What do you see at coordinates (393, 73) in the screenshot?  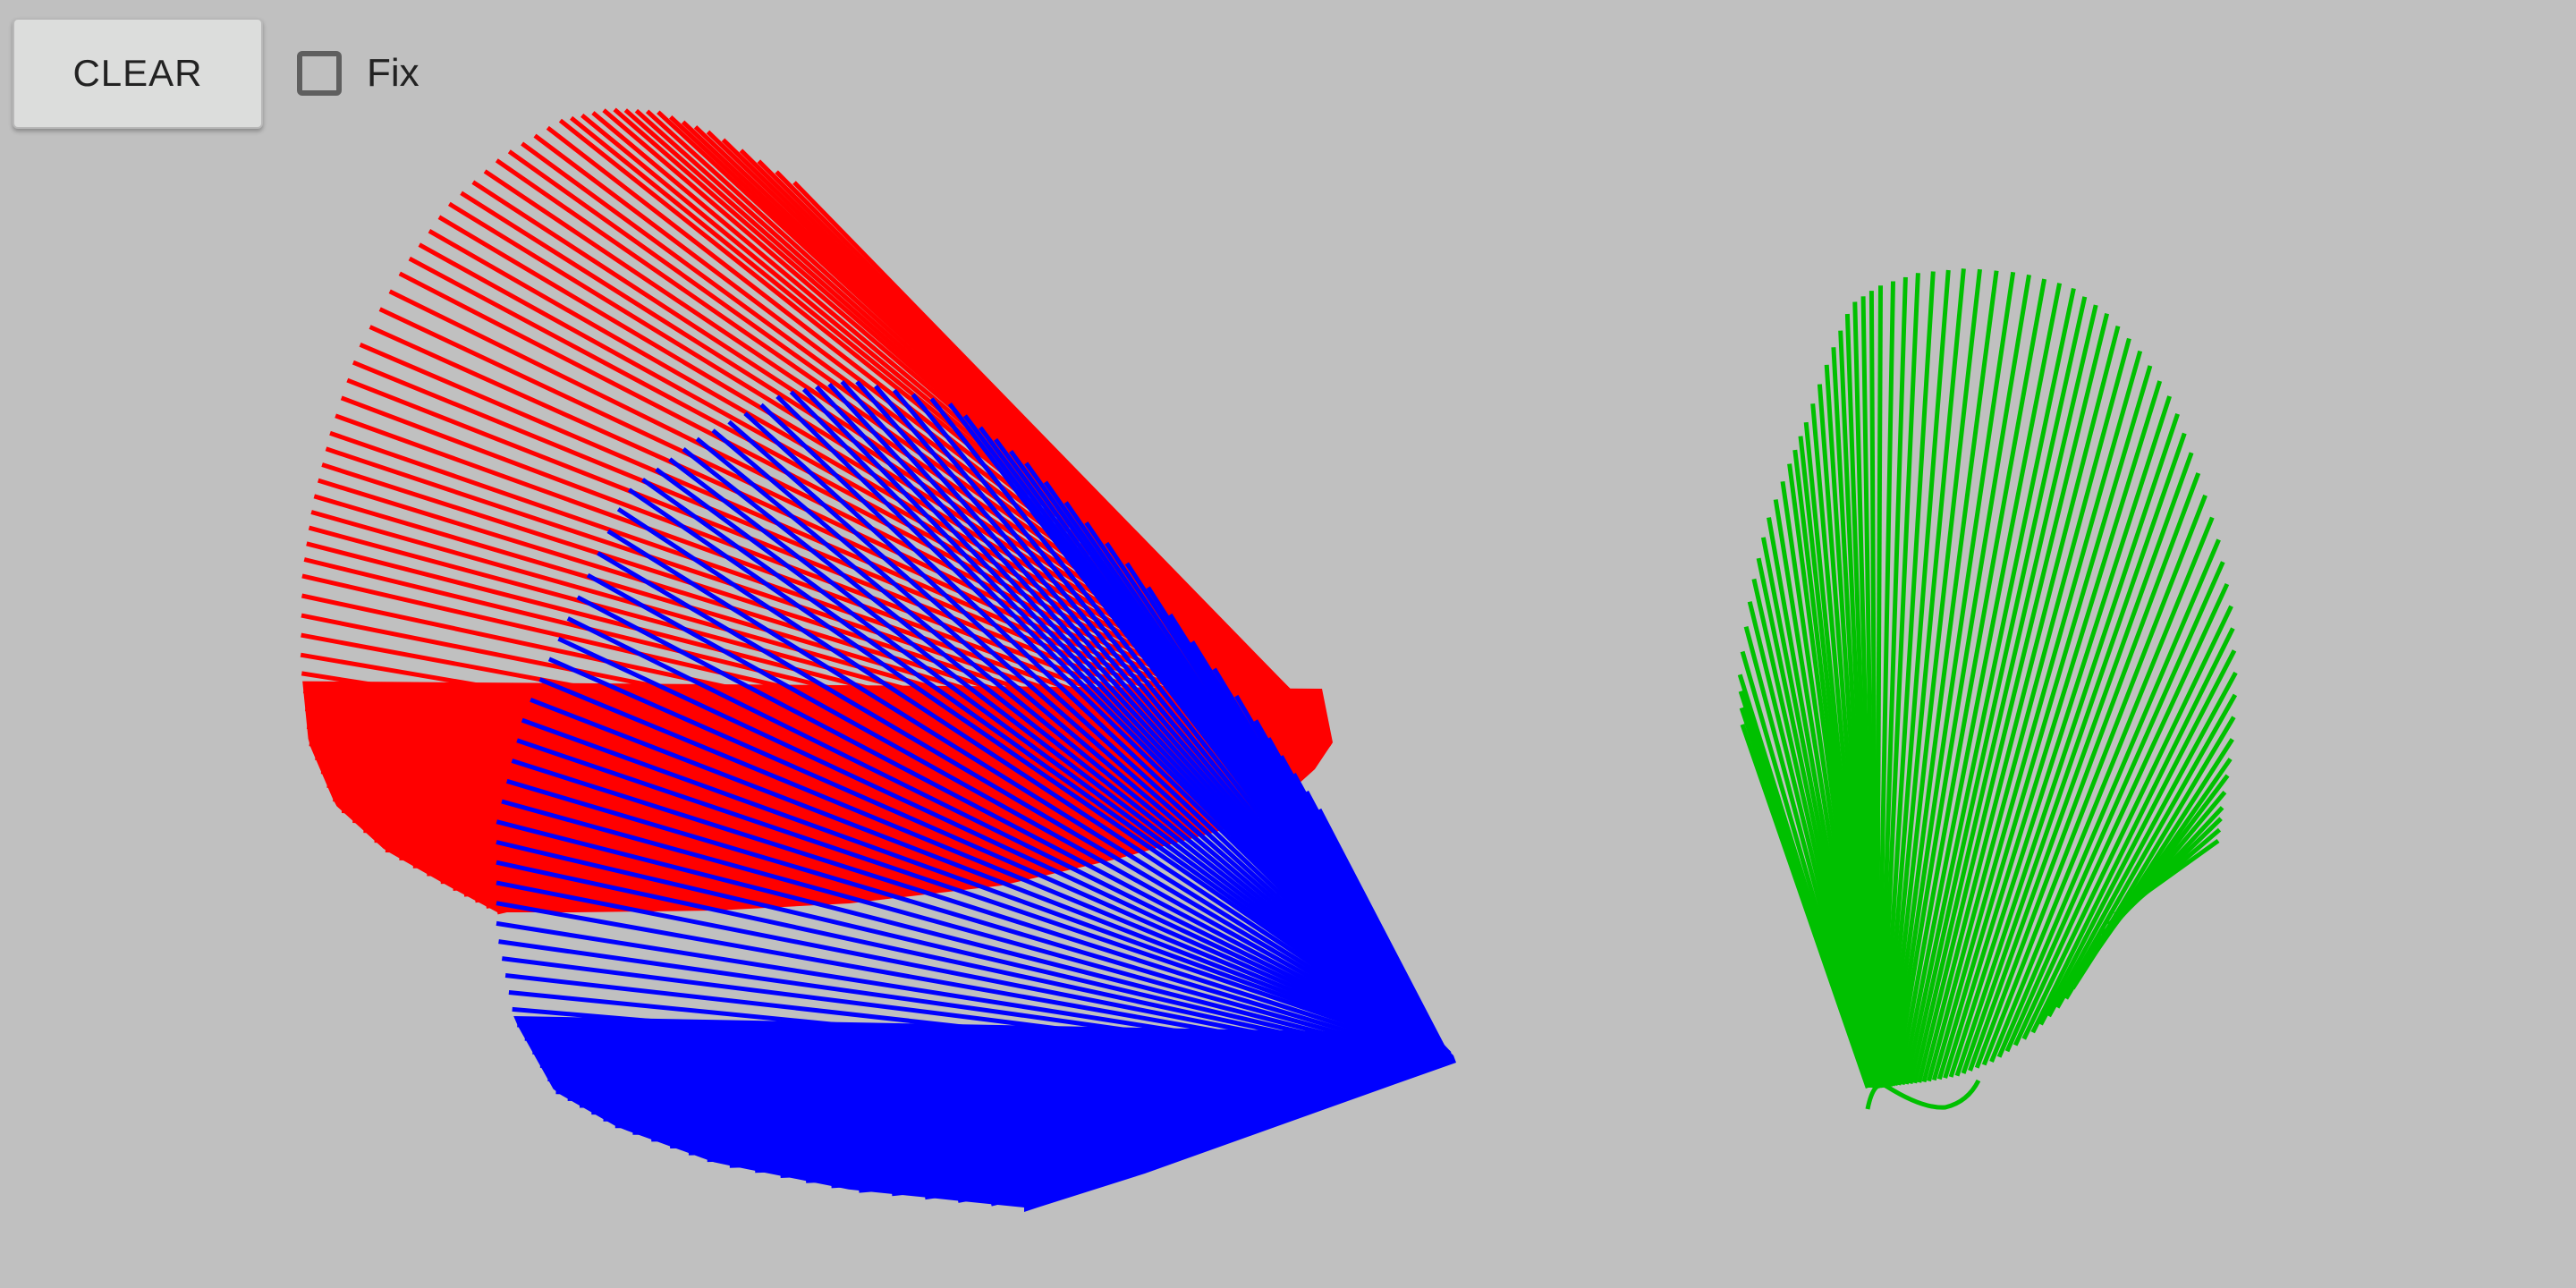 I see `fix-label: Fix` at bounding box center [393, 73].